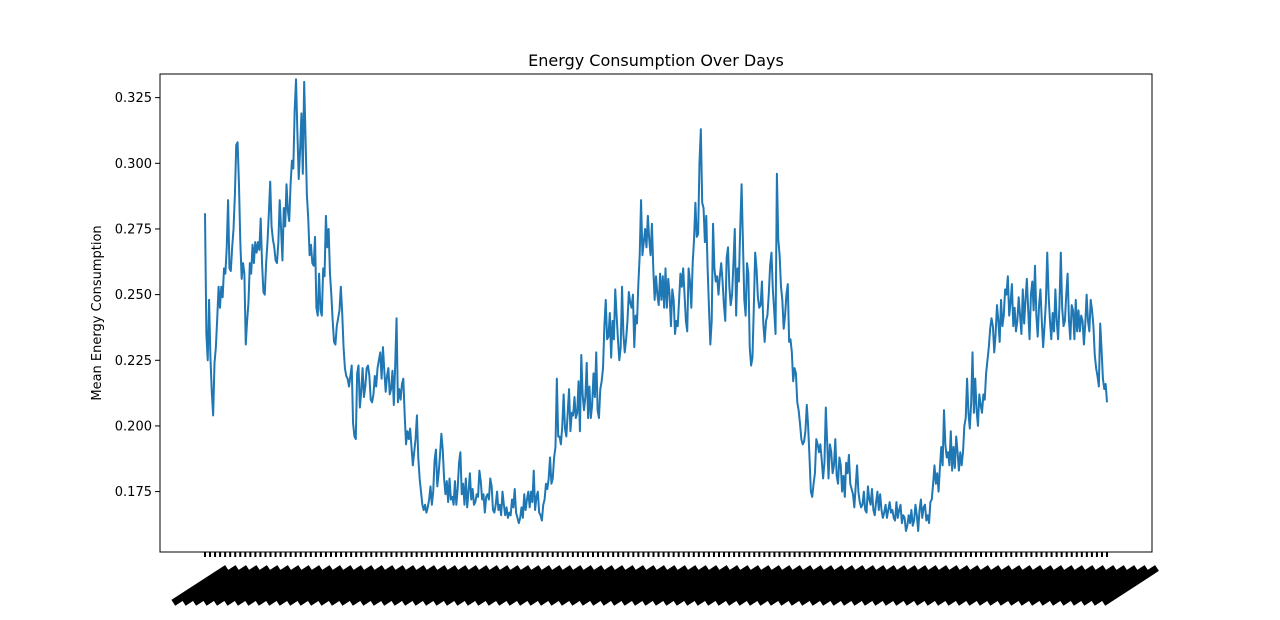 This screenshot has width=1280, height=620. What do you see at coordinates (133, 426) in the screenshot?
I see `y-tick-label: 0.200` at bounding box center [133, 426].